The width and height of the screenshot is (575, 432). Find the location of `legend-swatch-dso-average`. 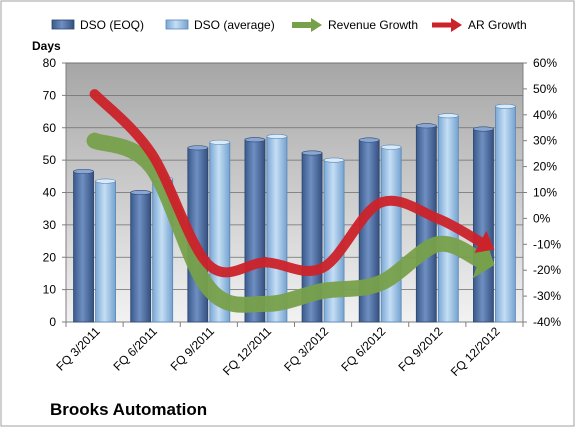

legend-swatch-dso-average is located at coordinates (177, 24).